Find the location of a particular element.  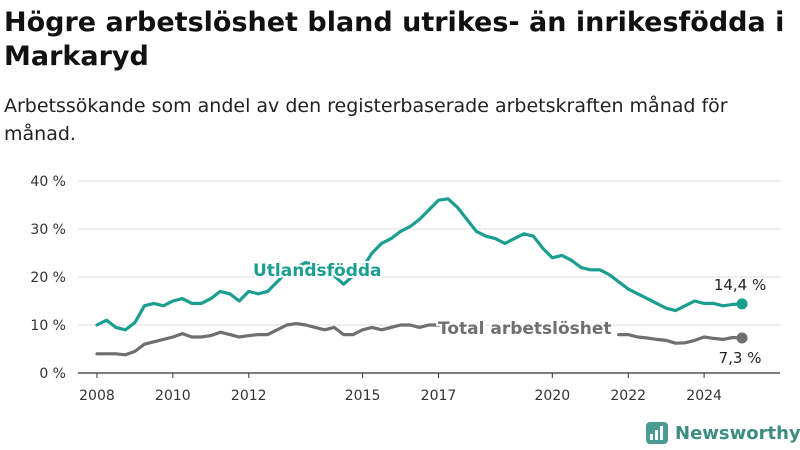

x-tick-label: 2015 is located at coordinates (363, 396).